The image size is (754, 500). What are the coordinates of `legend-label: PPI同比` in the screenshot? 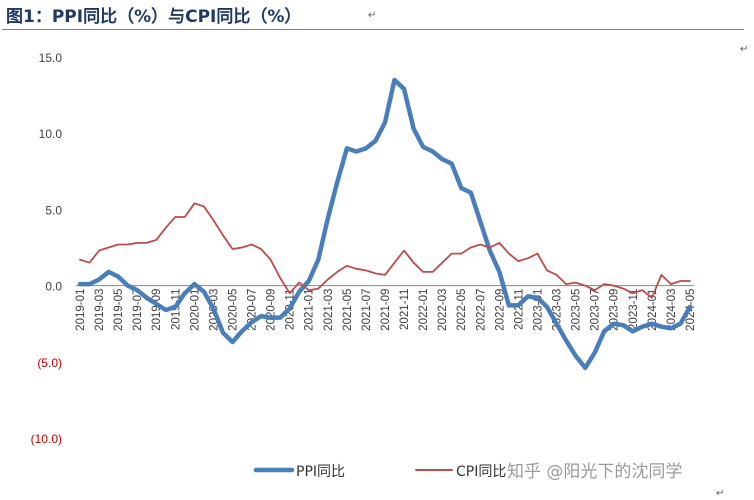 It's located at (320, 472).